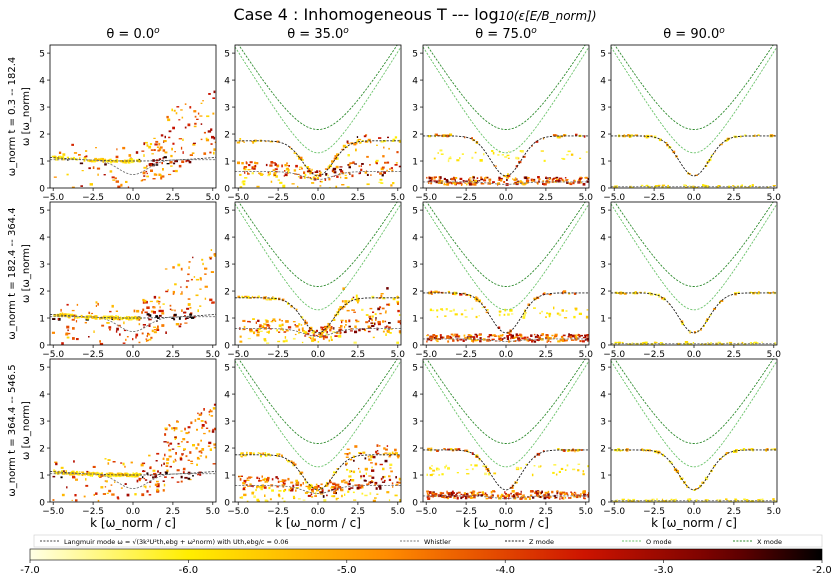 The width and height of the screenshot is (831, 577). Describe the element at coordinates (769, 542) in the screenshot. I see `legend-label: X mode` at that location.